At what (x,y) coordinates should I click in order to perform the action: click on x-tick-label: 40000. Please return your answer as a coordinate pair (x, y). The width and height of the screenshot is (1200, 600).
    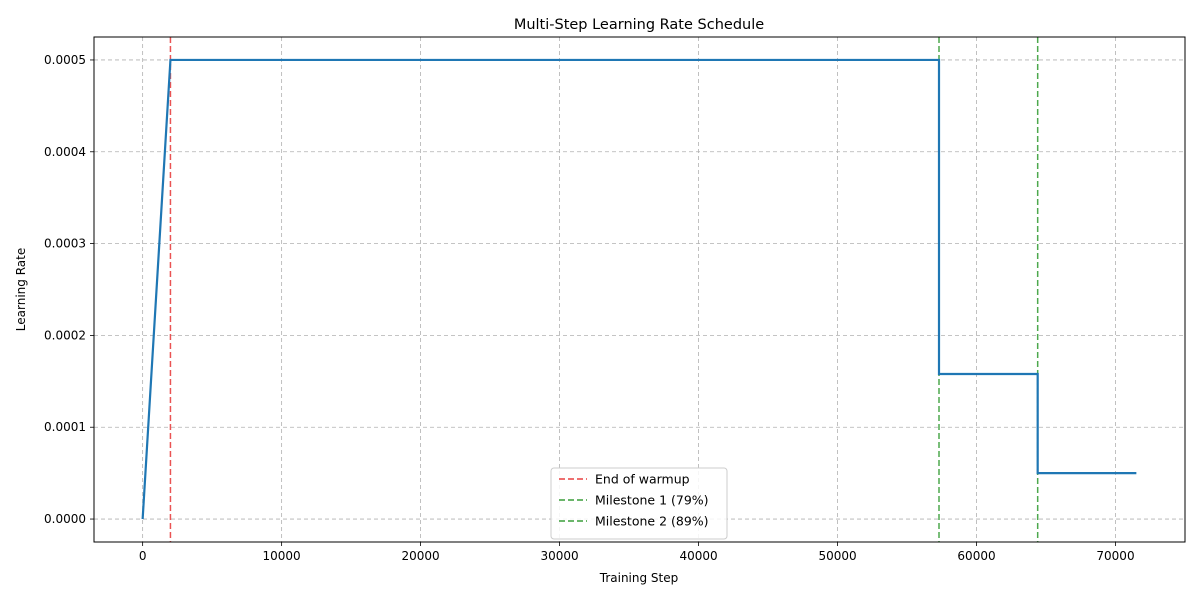
    Looking at the image, I should click on (698, 556).